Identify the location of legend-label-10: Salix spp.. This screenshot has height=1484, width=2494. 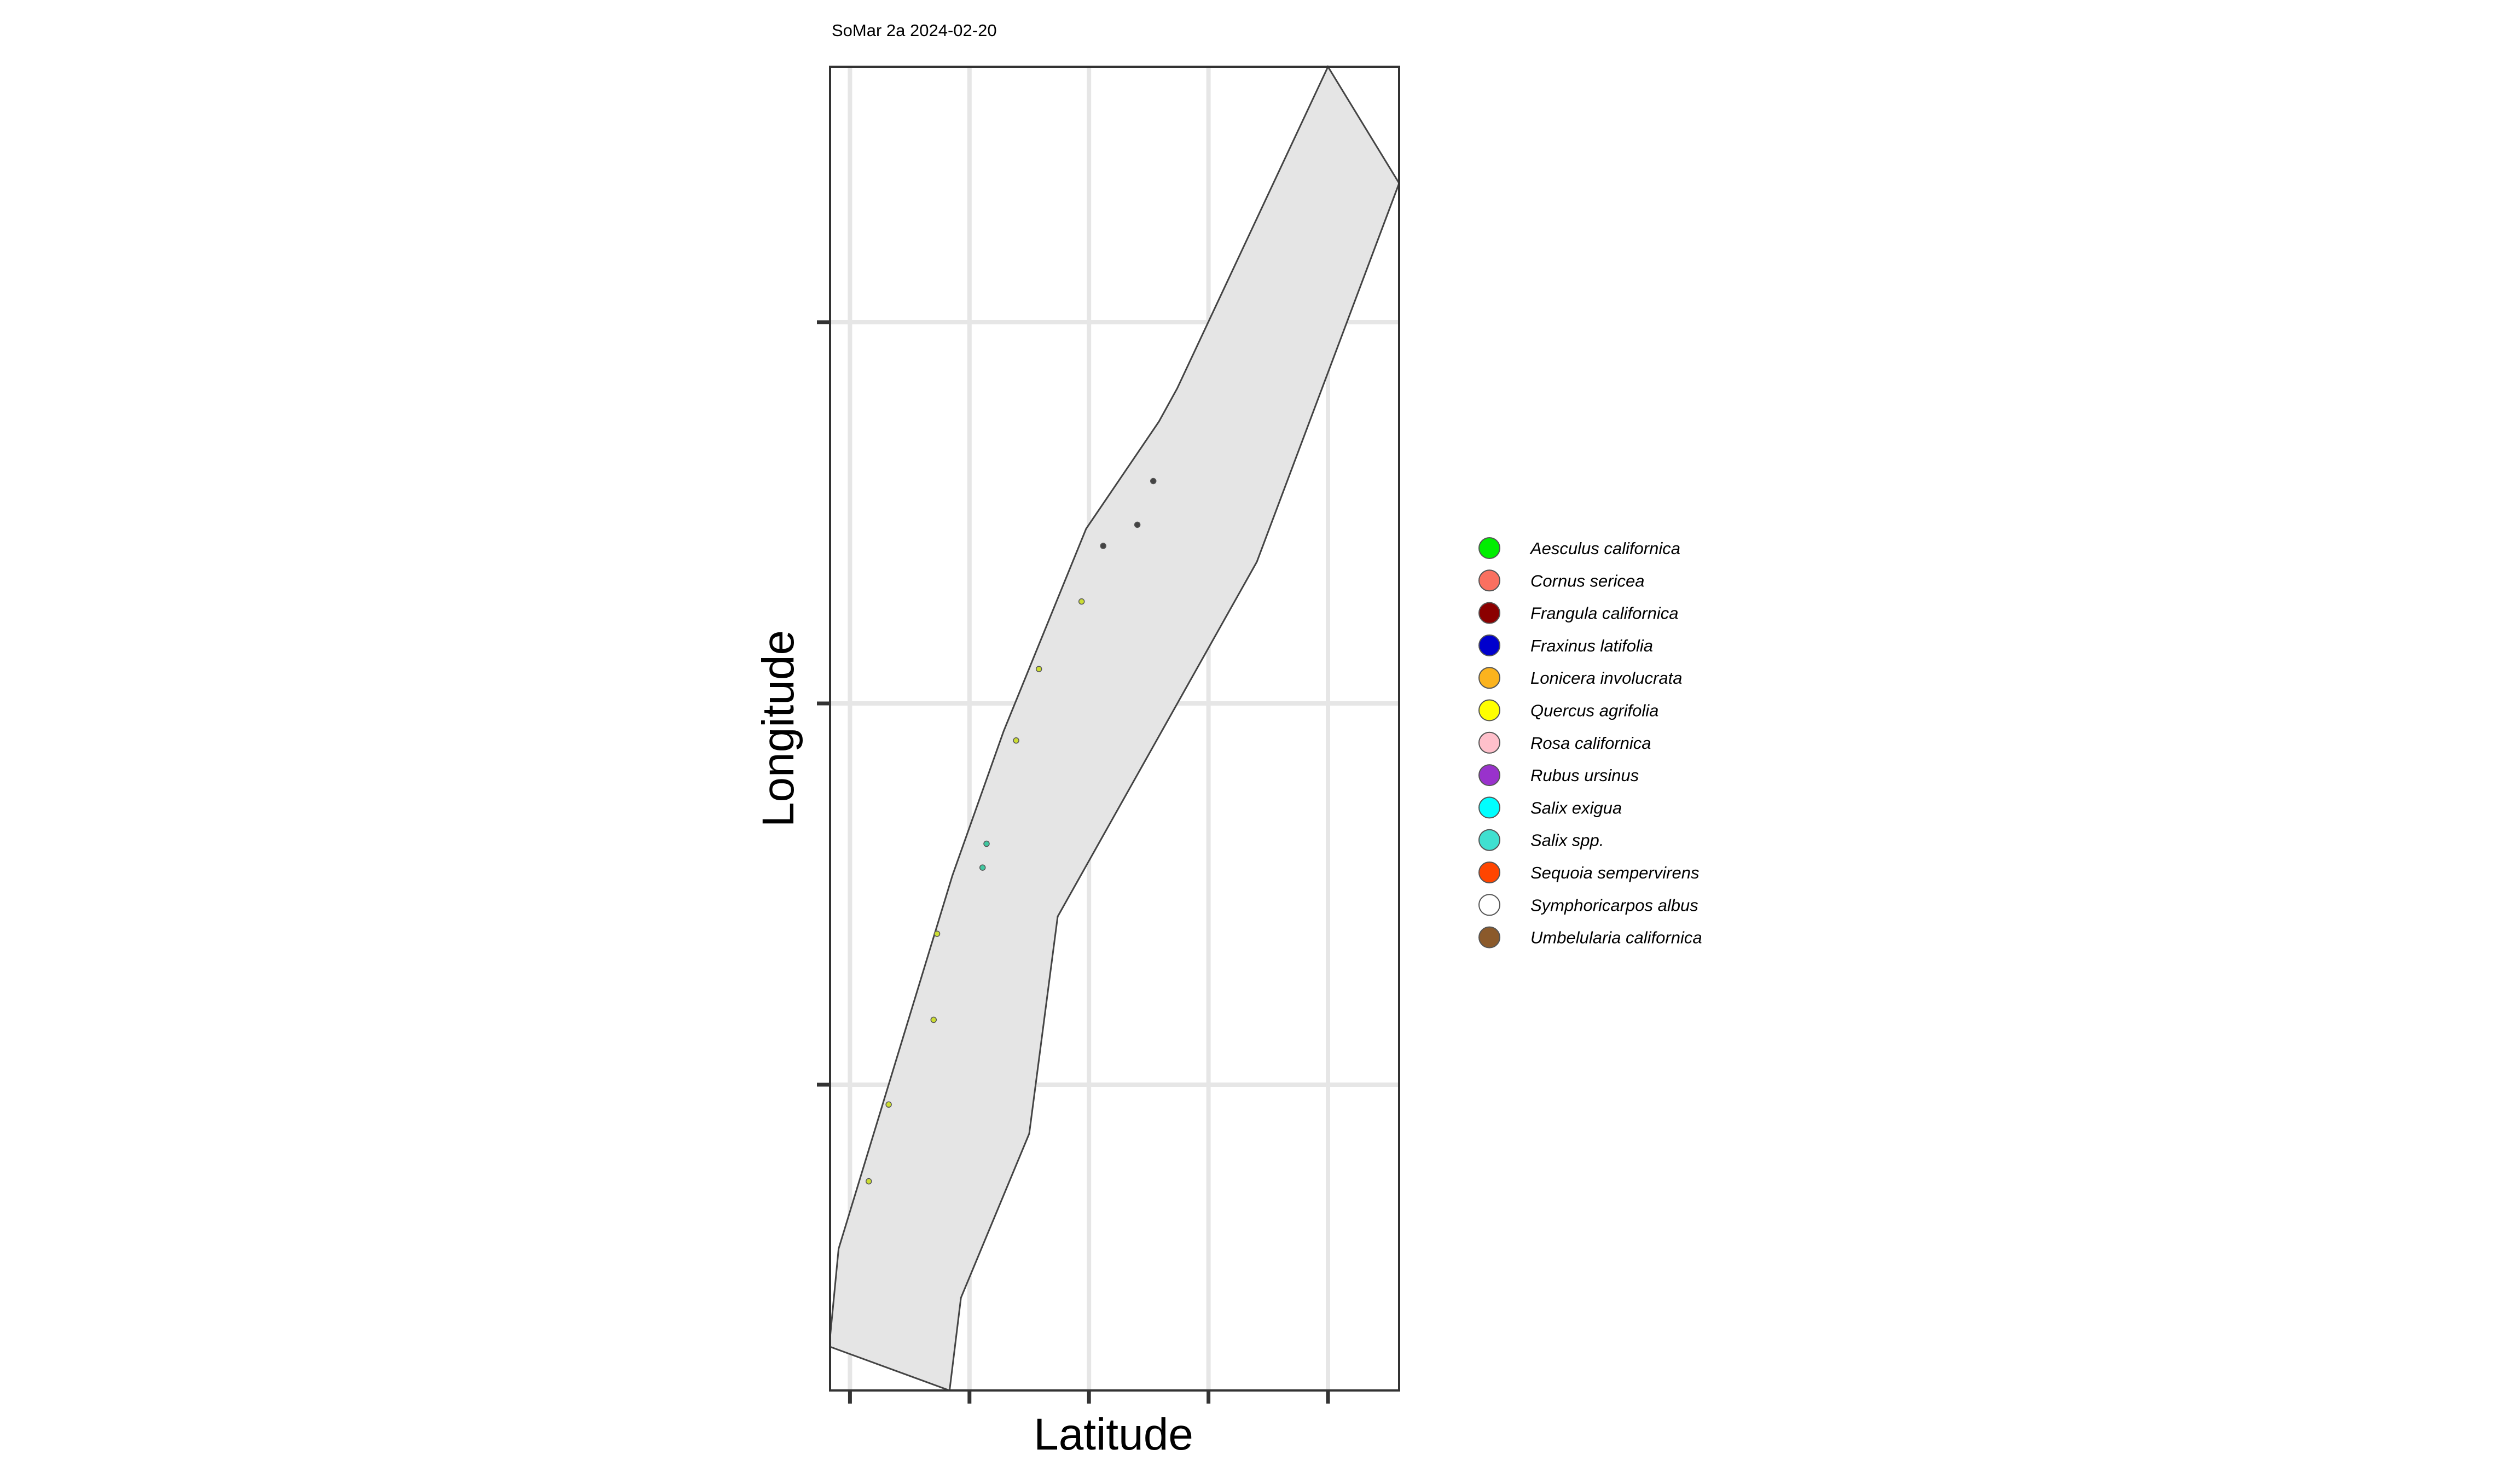
(1567, 840).